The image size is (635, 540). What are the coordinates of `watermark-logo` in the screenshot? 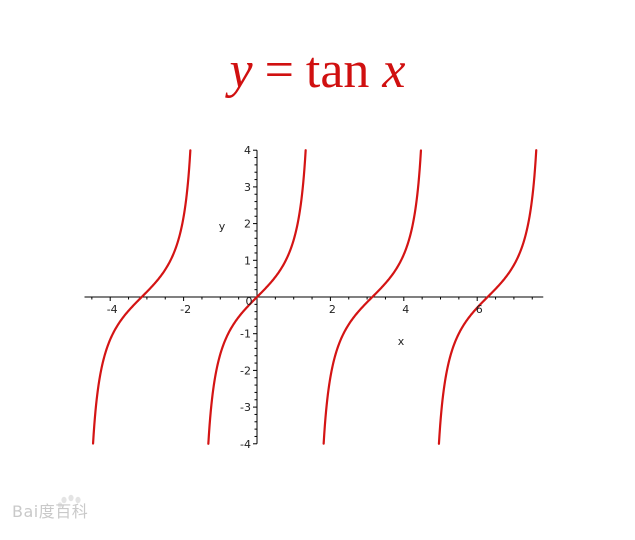 It's located at (69, 501).